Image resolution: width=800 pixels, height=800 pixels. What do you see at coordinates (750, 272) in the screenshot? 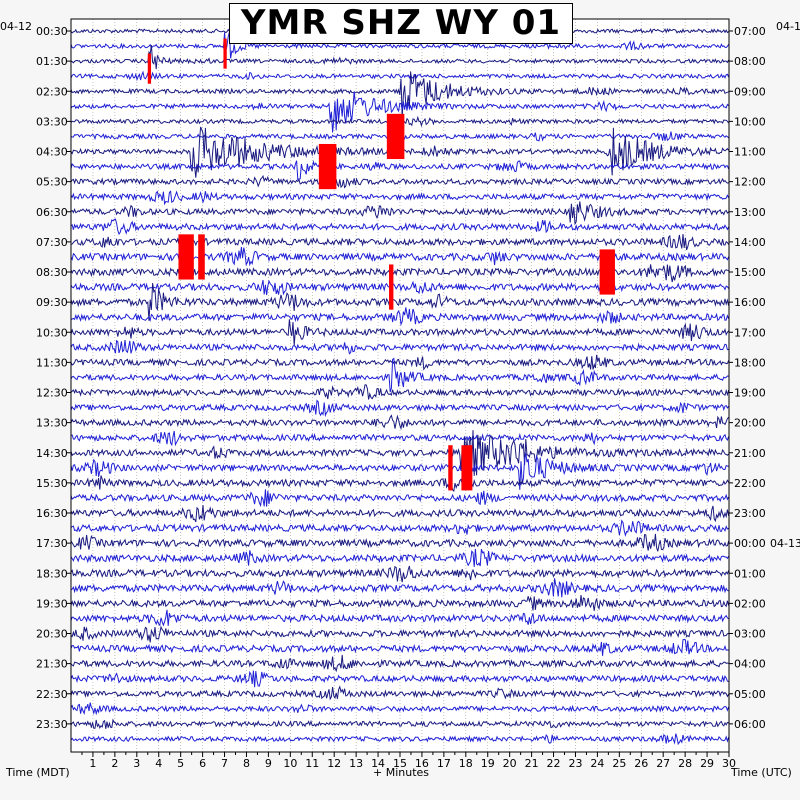
I see `right-time-label: 15:00` at bounding box center [750, 272].